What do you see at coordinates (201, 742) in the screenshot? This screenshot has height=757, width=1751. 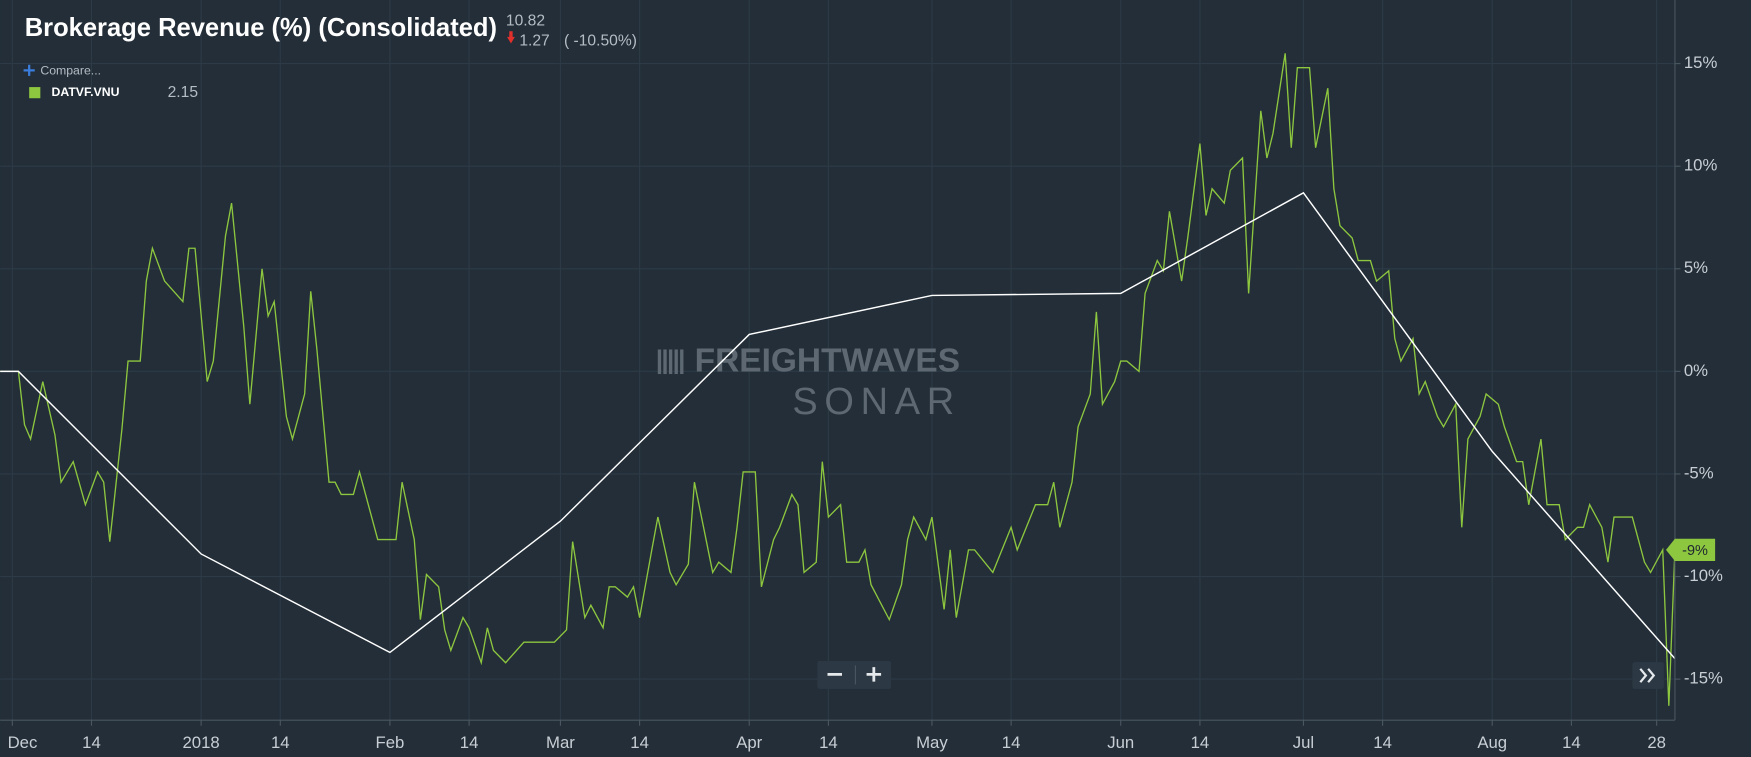 I see `x-tick-label: 2018` at bounding box center [201, 742].